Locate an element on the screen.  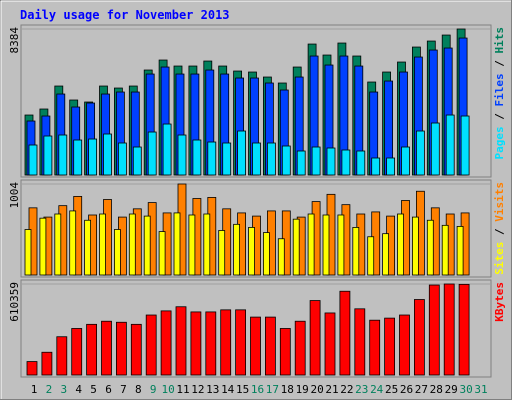
y-tick-label: 8384 is located at coordinates (14, 40).